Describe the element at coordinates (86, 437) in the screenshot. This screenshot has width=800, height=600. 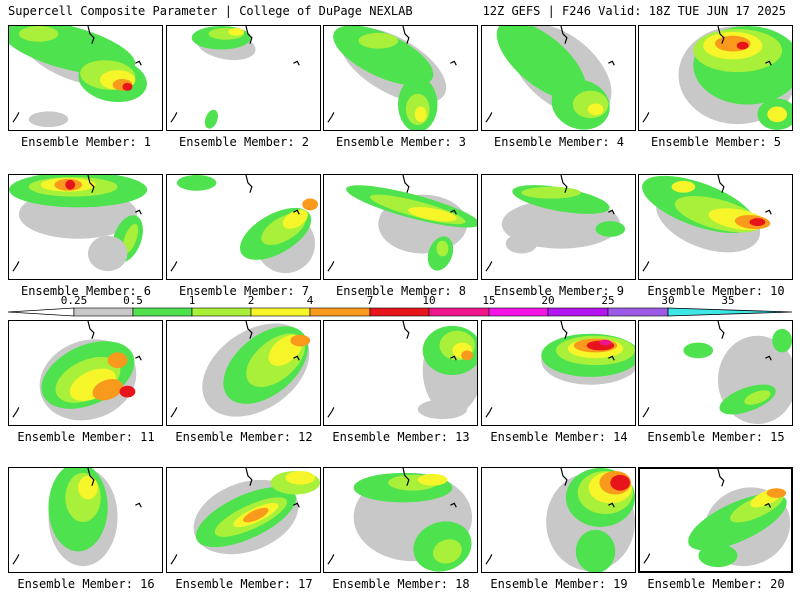
I see `member-caption: Ensemble Member: 11` at that location.